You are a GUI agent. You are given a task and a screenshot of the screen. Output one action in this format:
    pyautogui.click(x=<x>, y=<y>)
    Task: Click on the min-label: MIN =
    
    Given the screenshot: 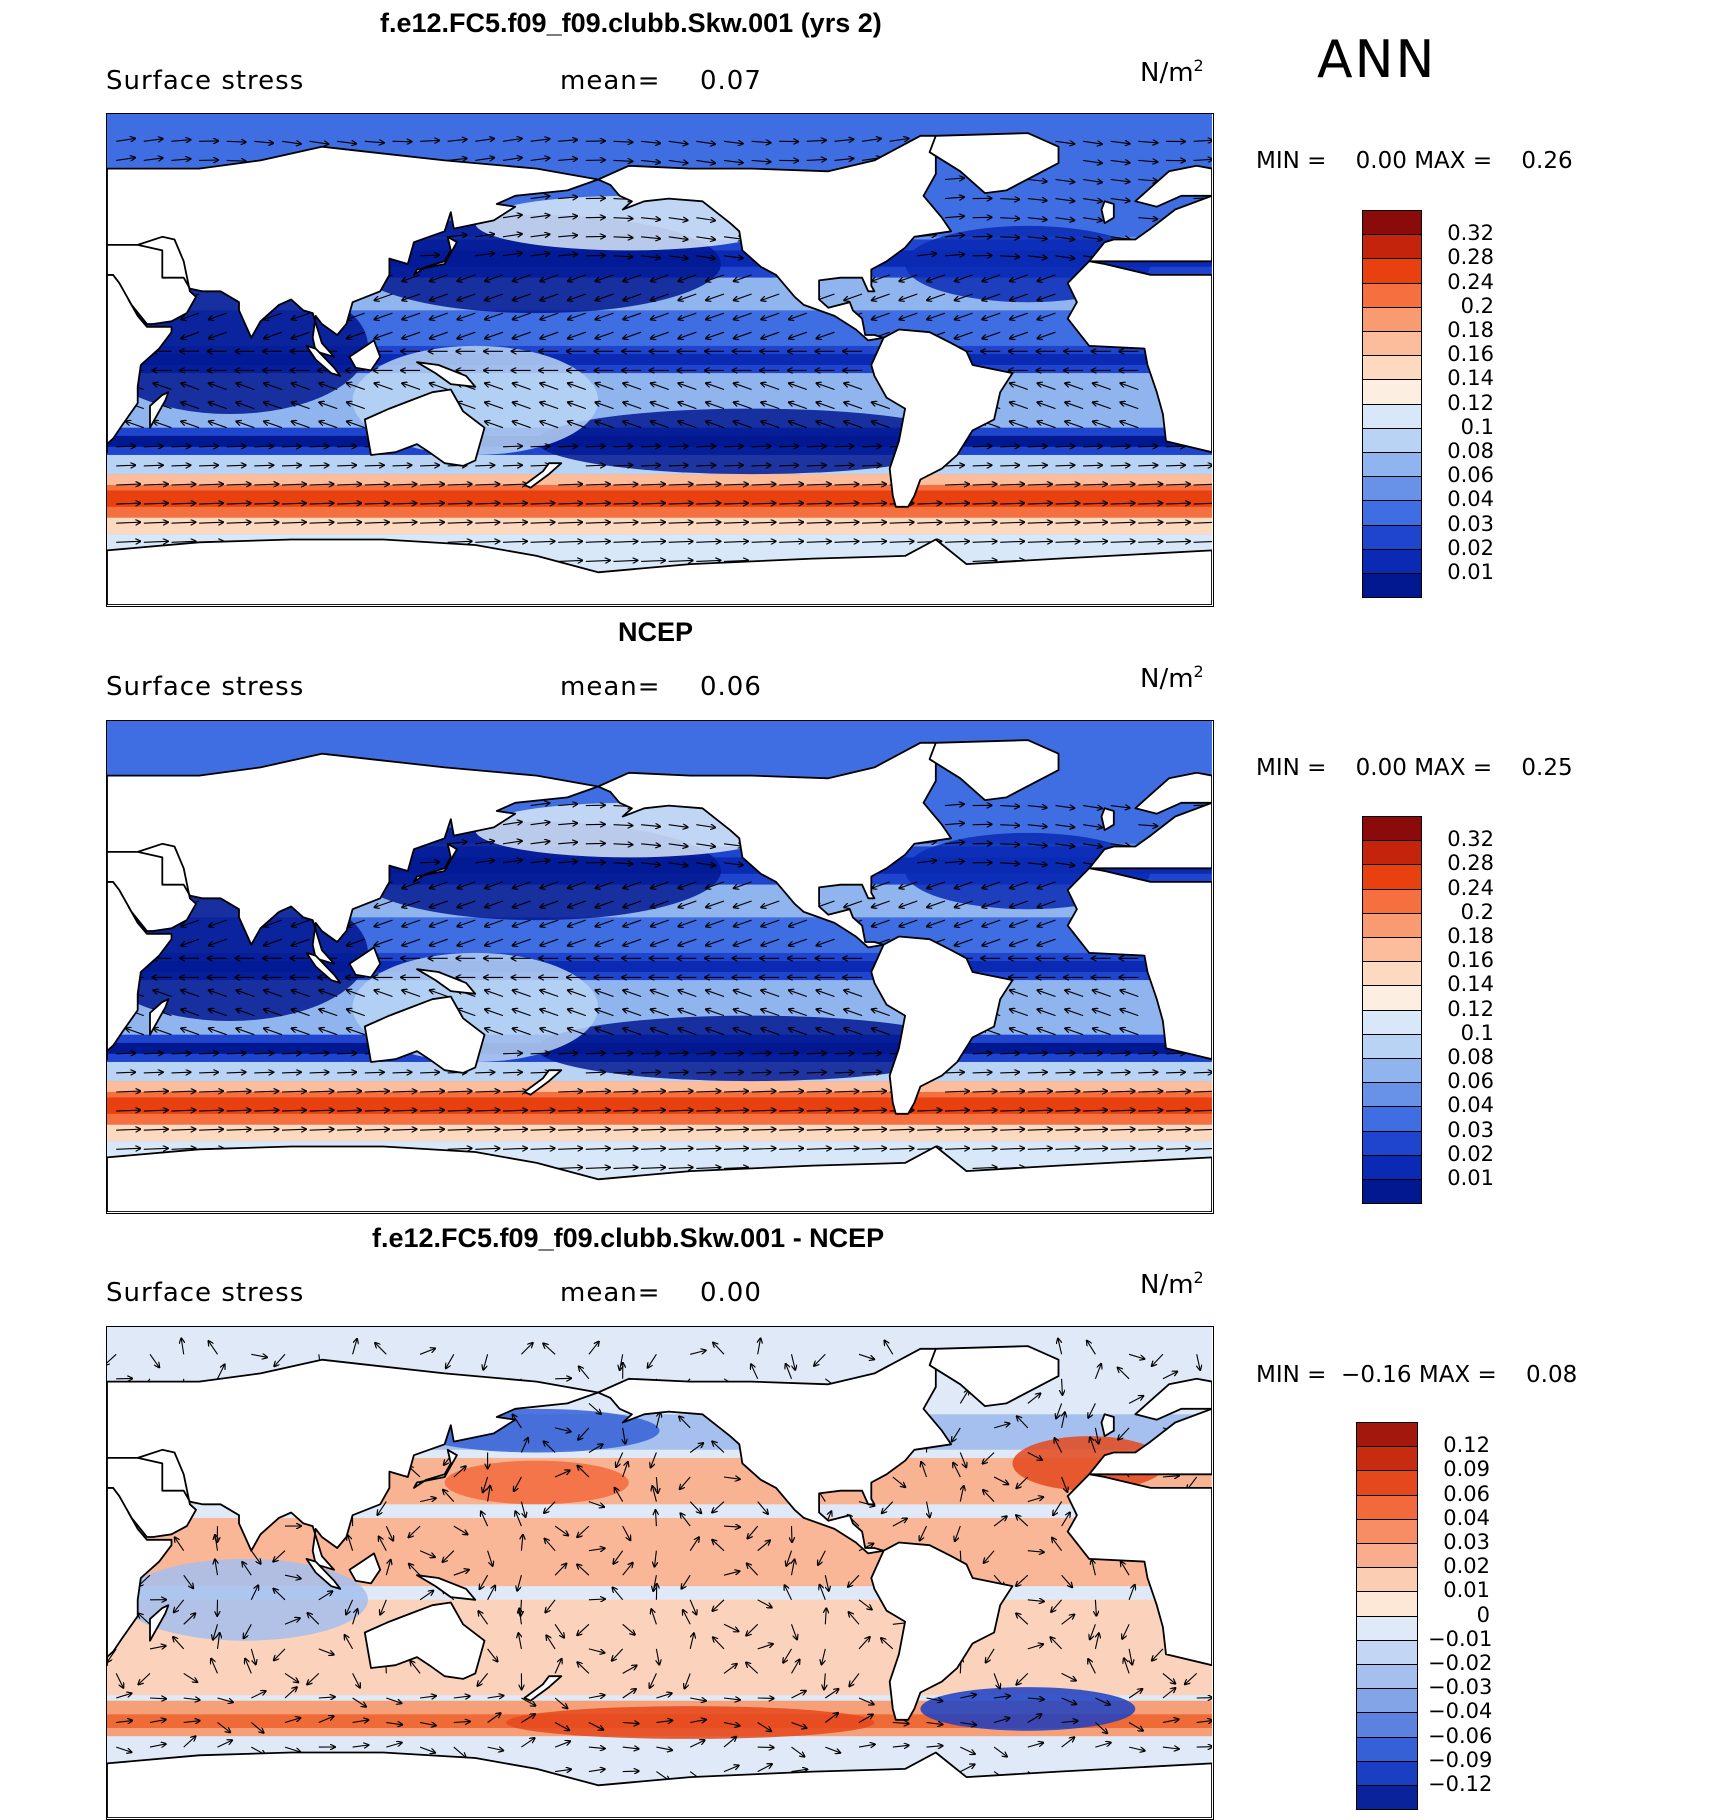 What is the action you would take?
    pyautogui.click(x=1291, y=768)
    